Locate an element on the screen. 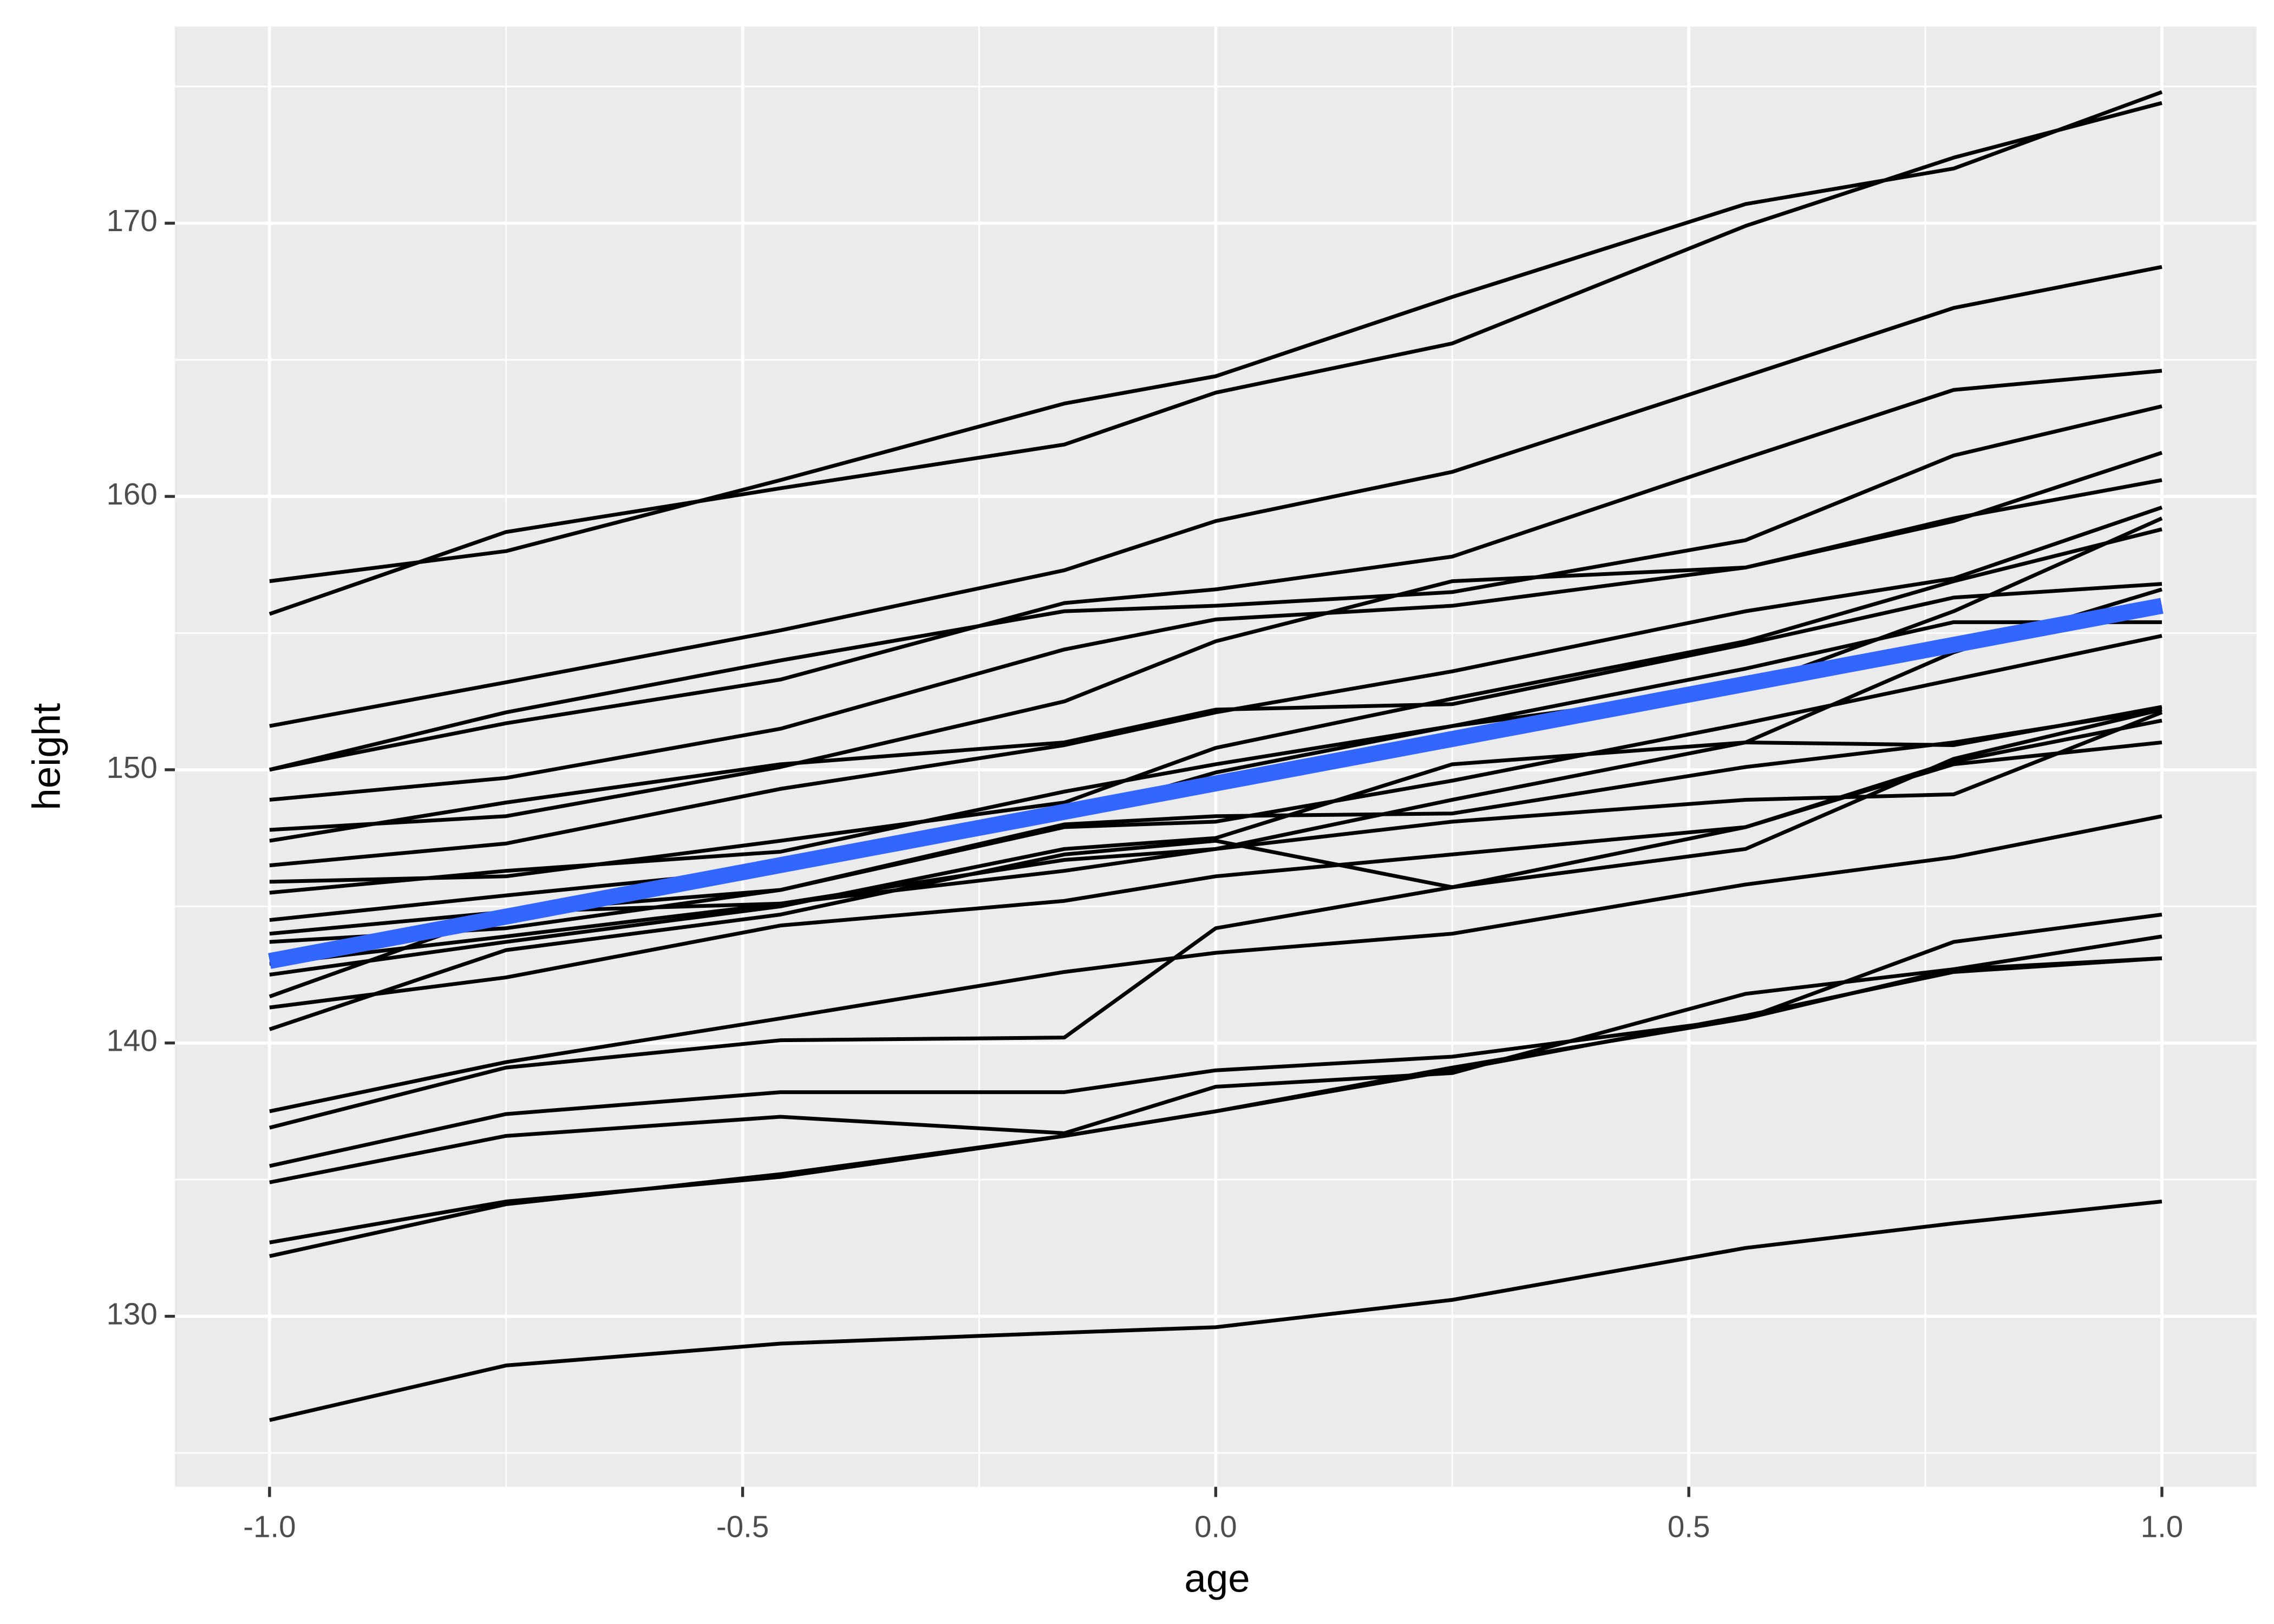 The image size is (2274, 1624). y-axis-title: height is located at coordinates (47, 756).